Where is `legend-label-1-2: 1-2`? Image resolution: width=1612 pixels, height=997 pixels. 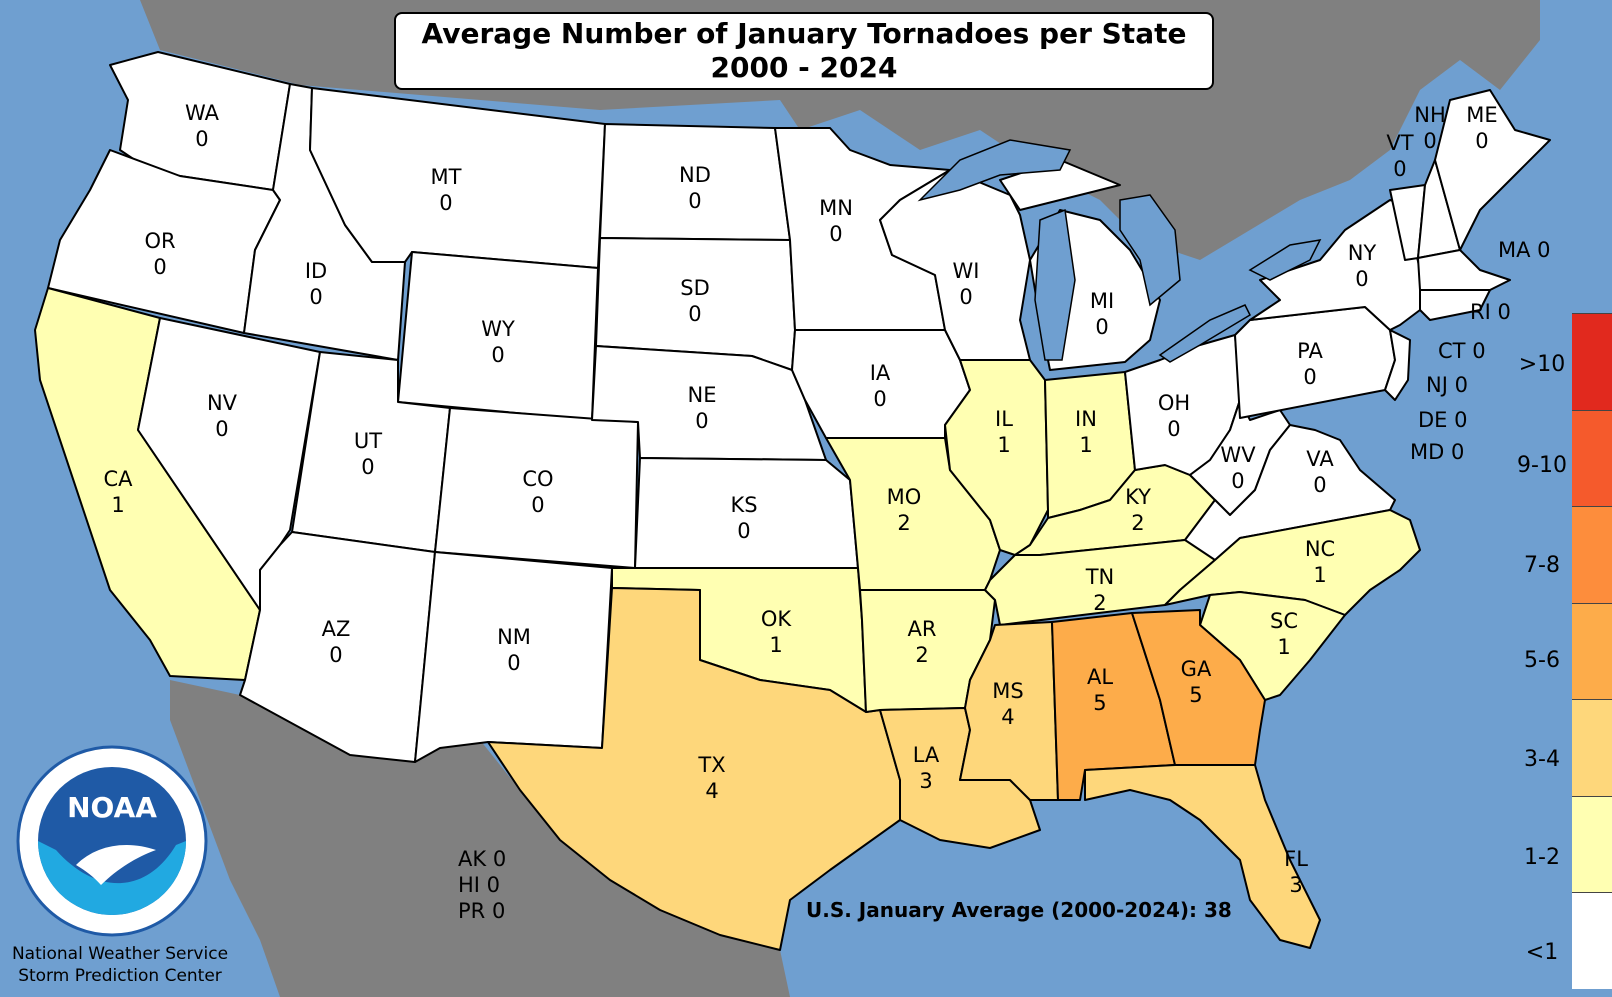 legend-label-1-2: 1-2 is located at coordinates (1542, 857).